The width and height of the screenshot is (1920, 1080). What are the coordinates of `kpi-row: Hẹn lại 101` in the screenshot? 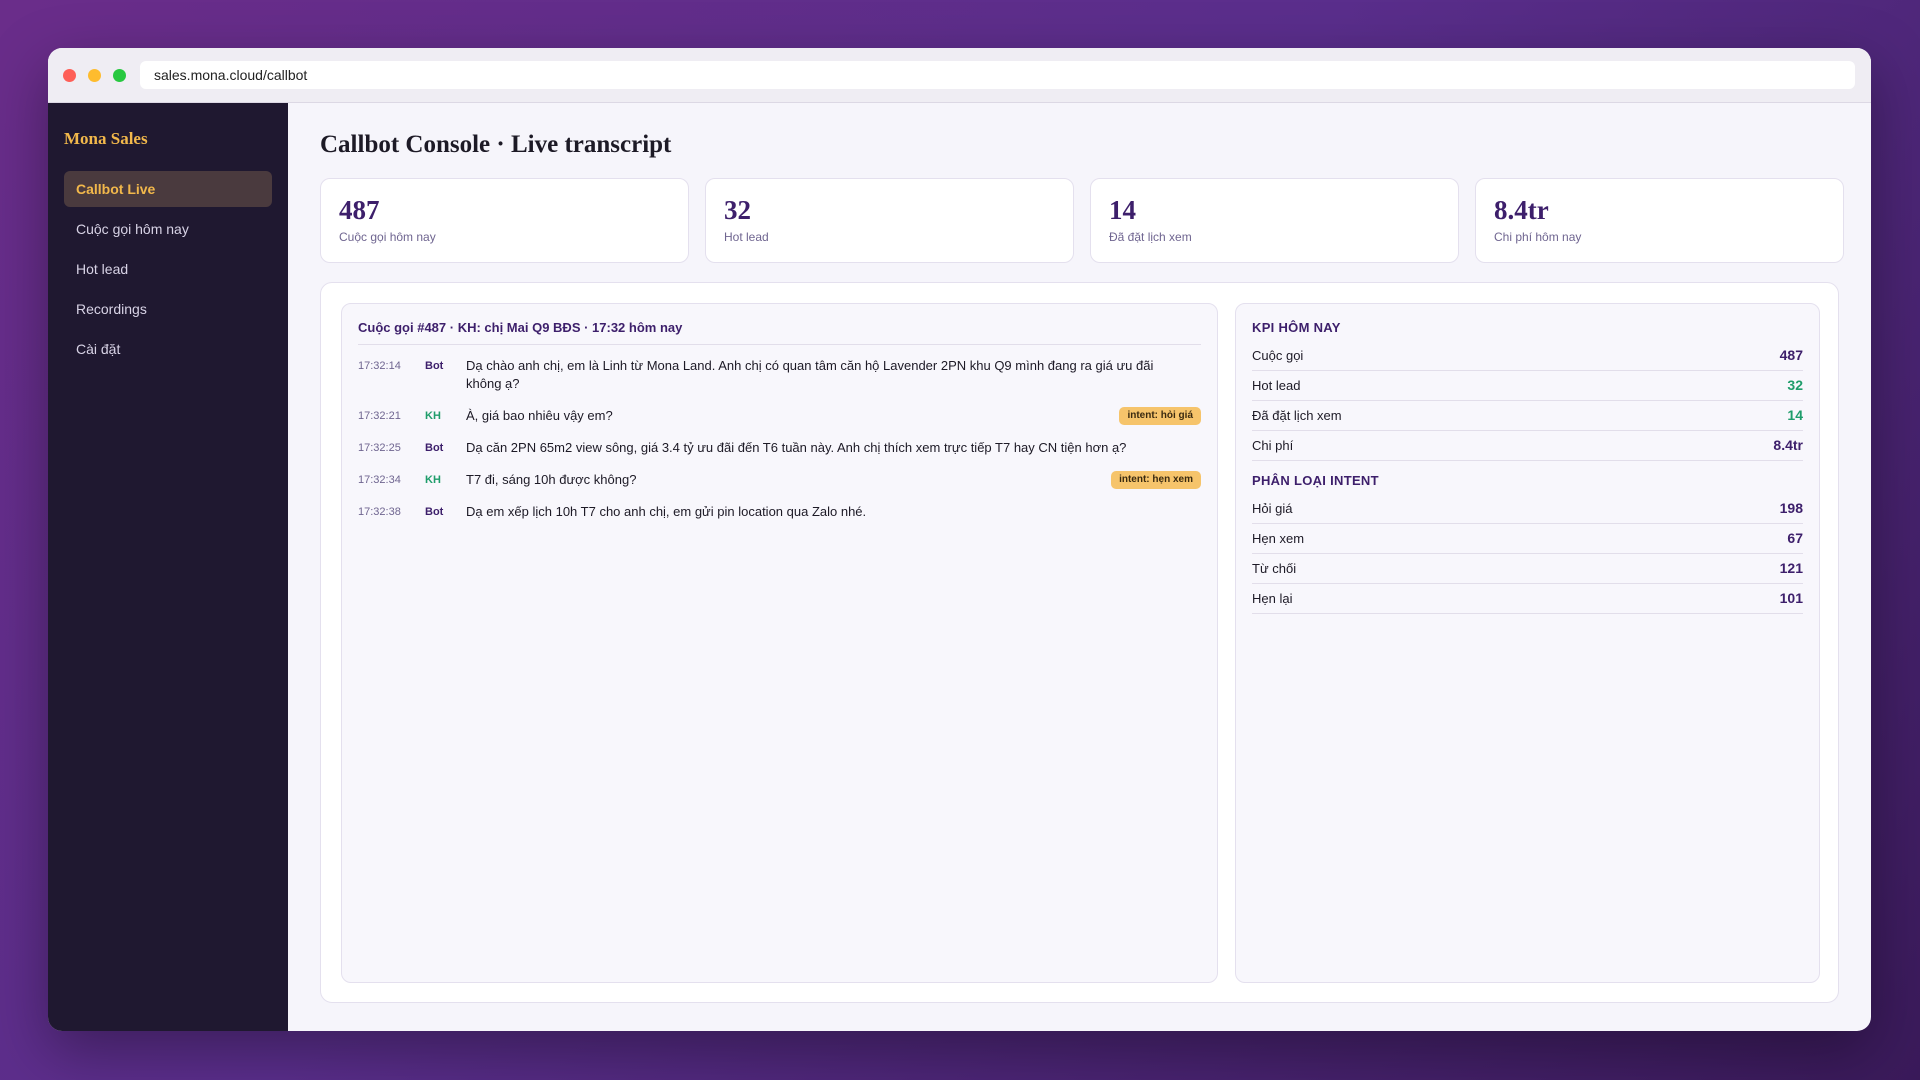 It's located at (1527, 599).